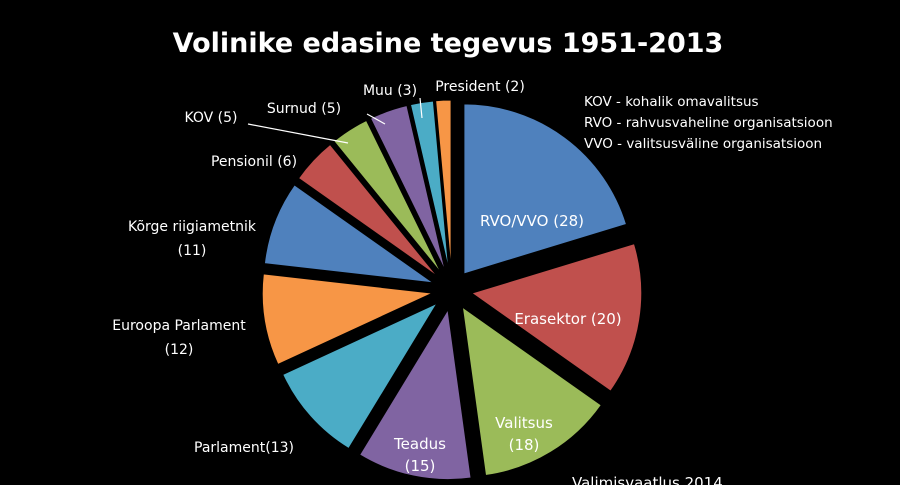 The image size is (900, 485). I want to click on slice-label-muu: Muu (3), so click(390, 91).